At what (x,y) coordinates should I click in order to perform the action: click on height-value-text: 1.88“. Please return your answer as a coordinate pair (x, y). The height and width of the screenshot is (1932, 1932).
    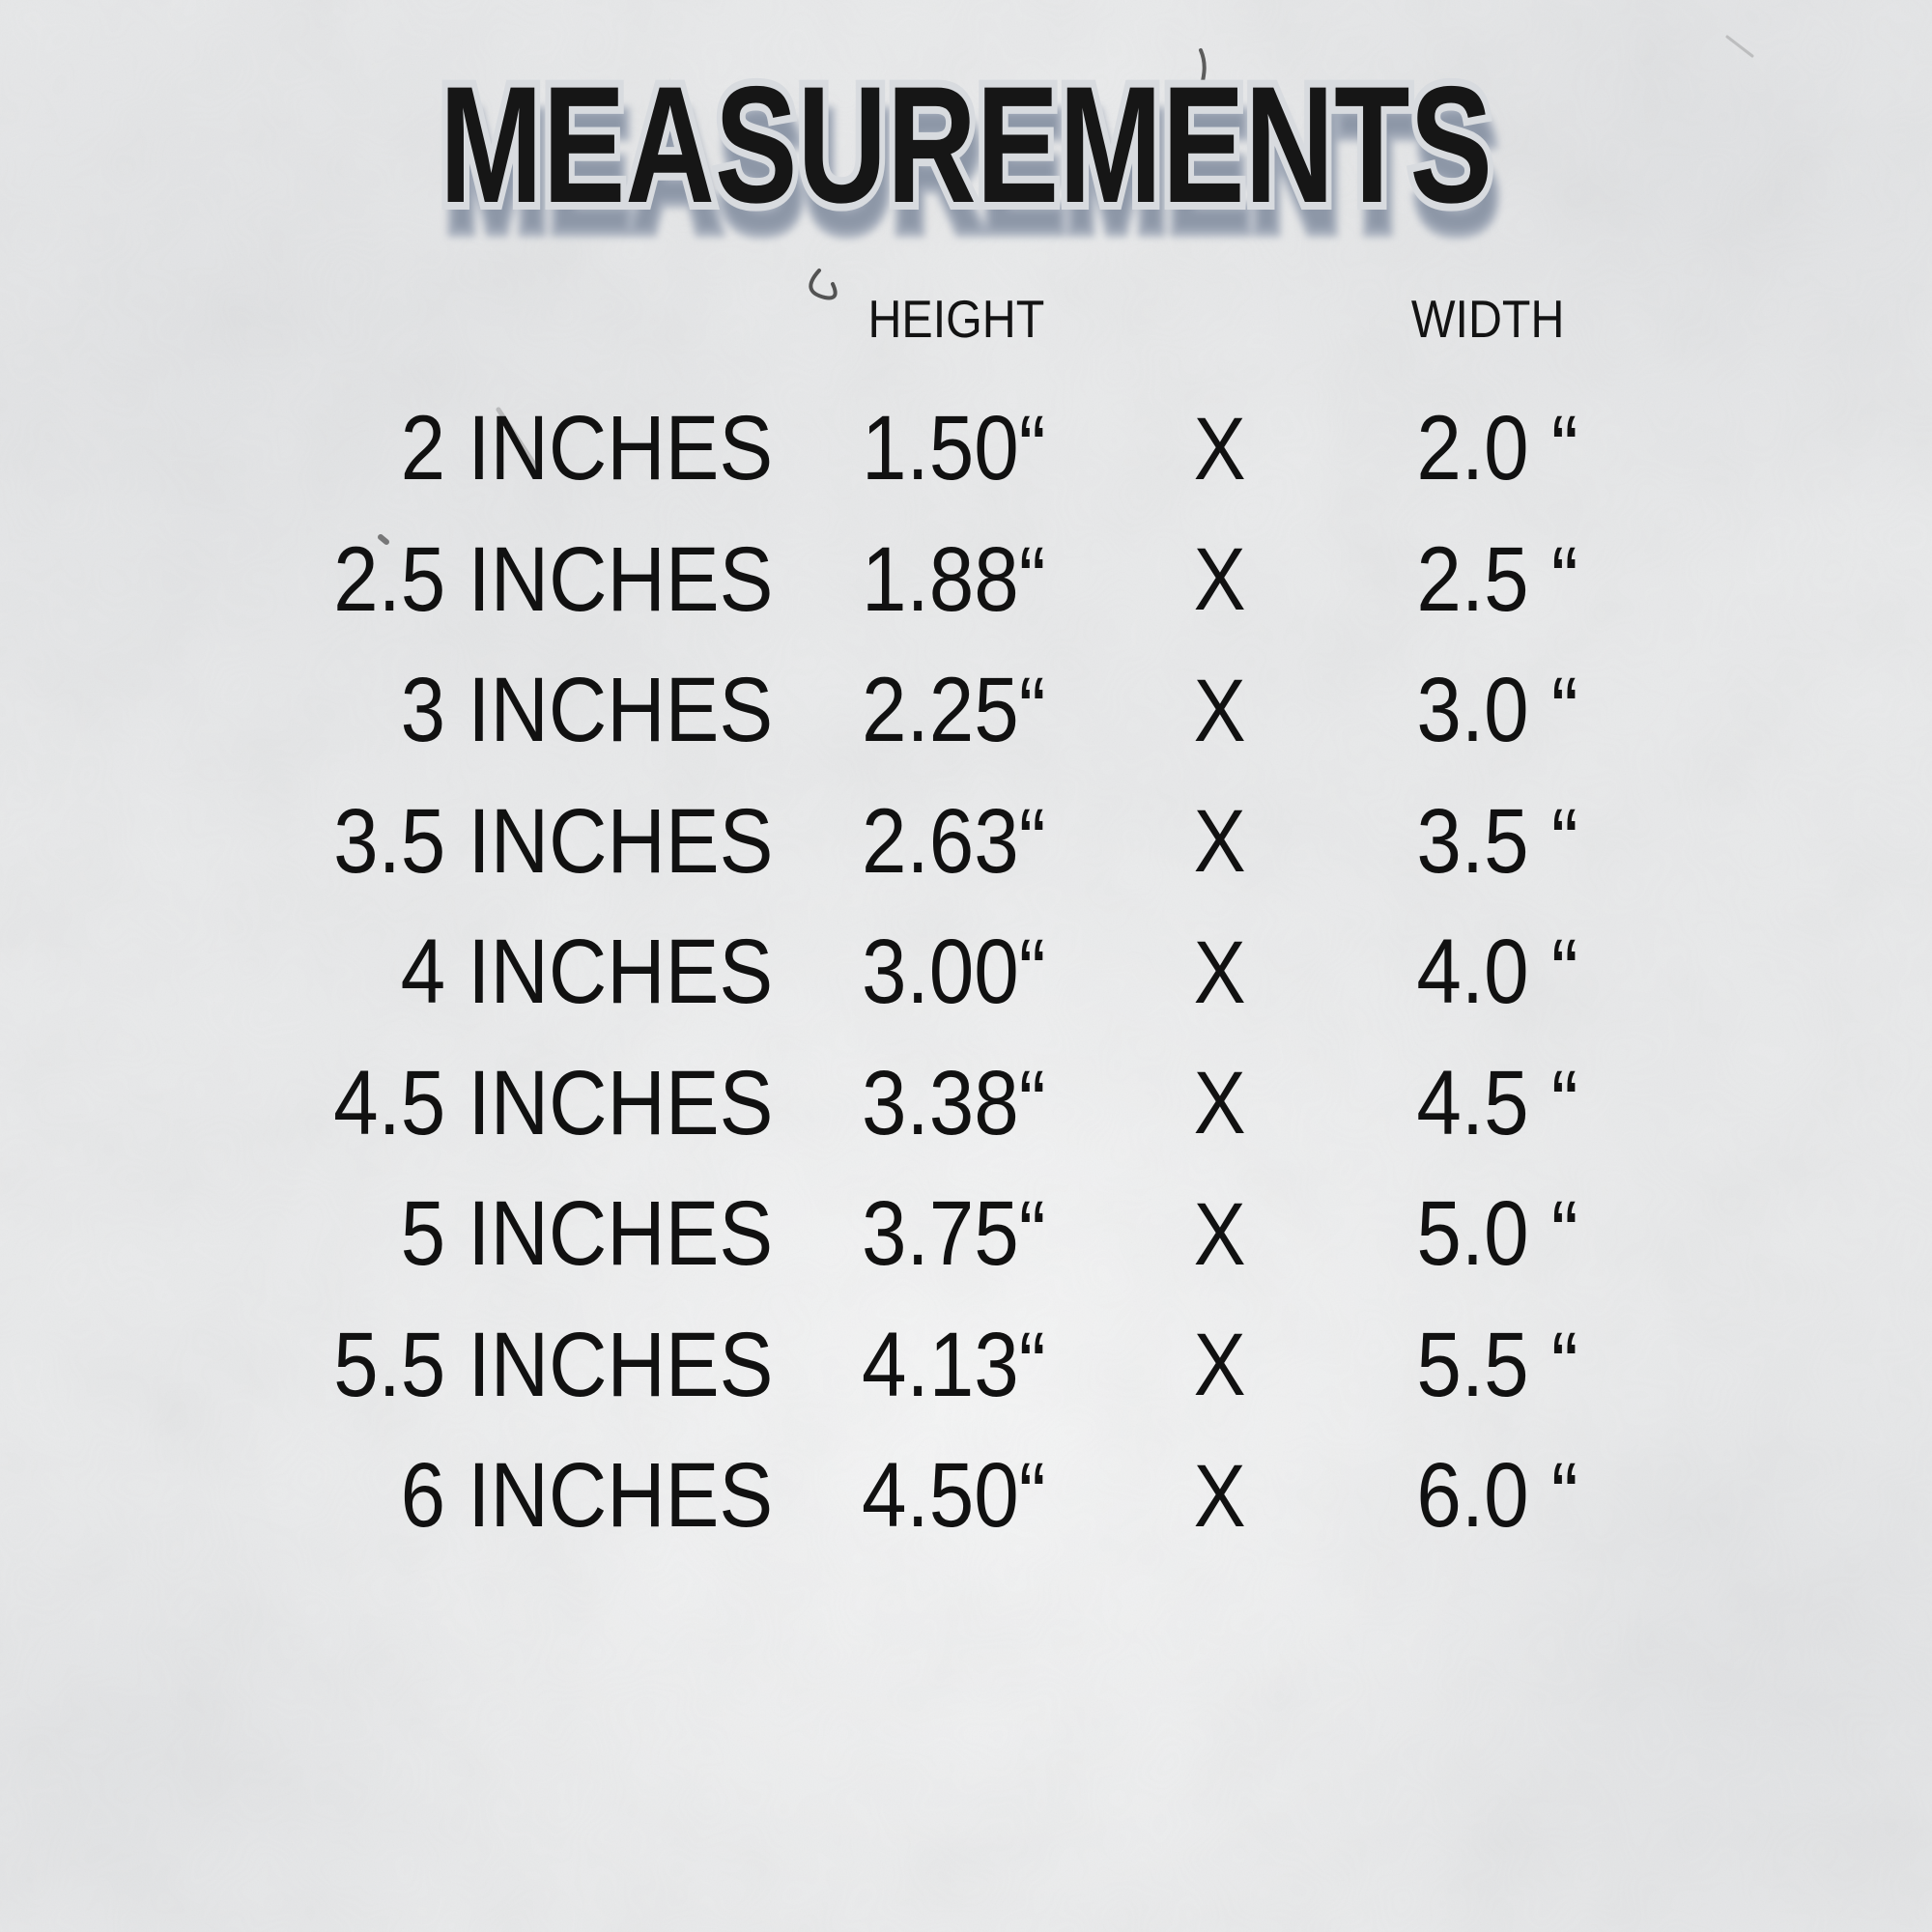
    Looking at the image, I should click on (954, 579).